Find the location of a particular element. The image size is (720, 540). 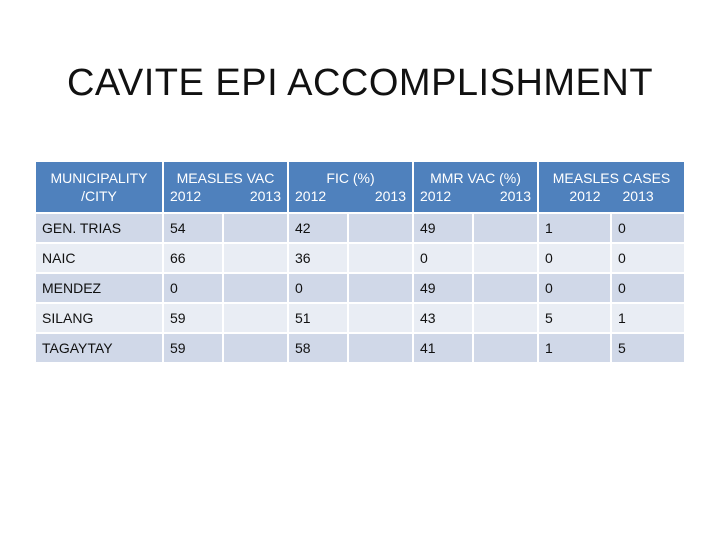

header-mmr-vac-year2: 2013 is located at coordinates (515, 196).